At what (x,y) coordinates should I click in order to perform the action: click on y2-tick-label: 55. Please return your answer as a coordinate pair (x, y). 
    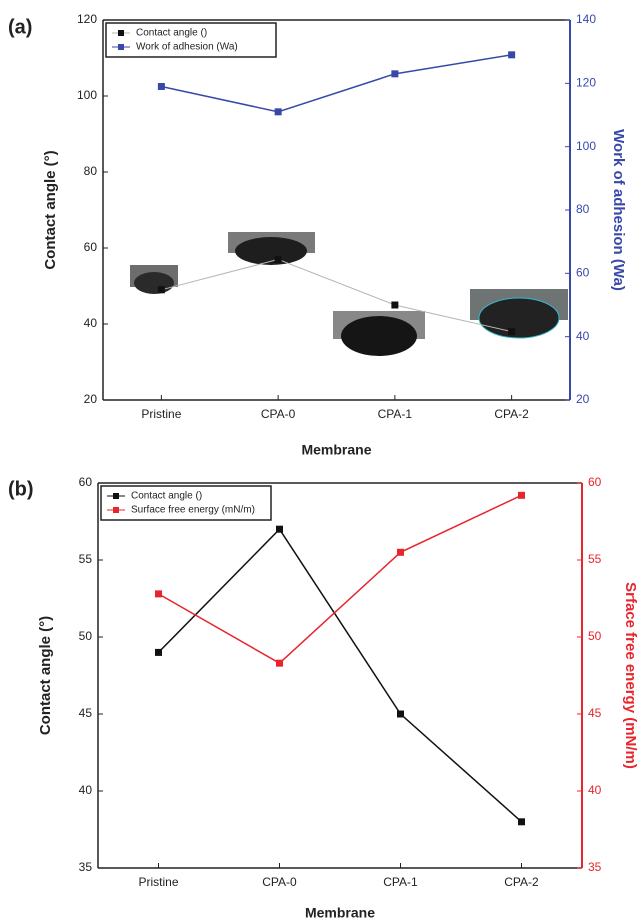
    Looking at the image, I should click on (595, 559).